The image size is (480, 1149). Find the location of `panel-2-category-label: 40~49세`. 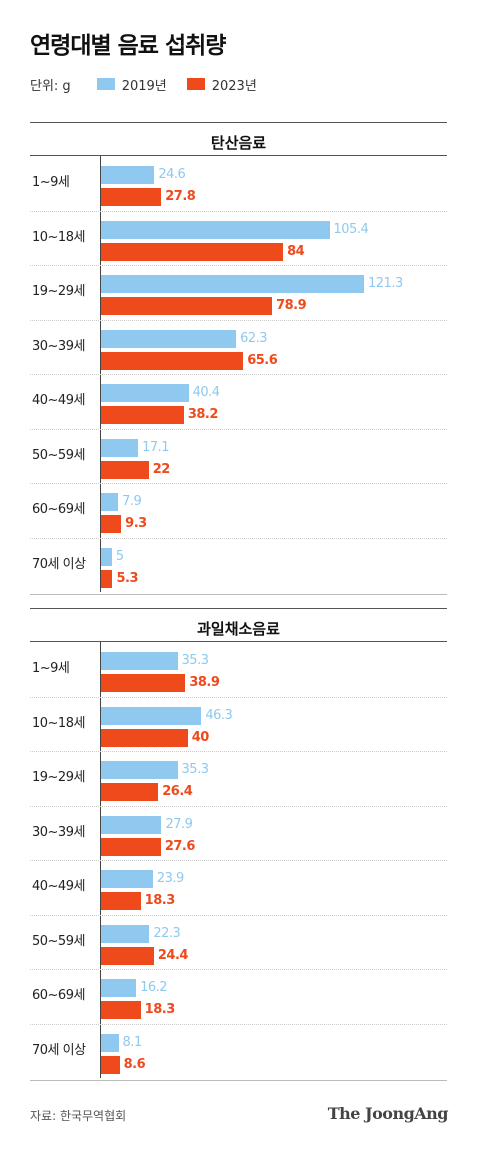

panel-2-category-label: 40~49세 is located at coordinates (58, 886).